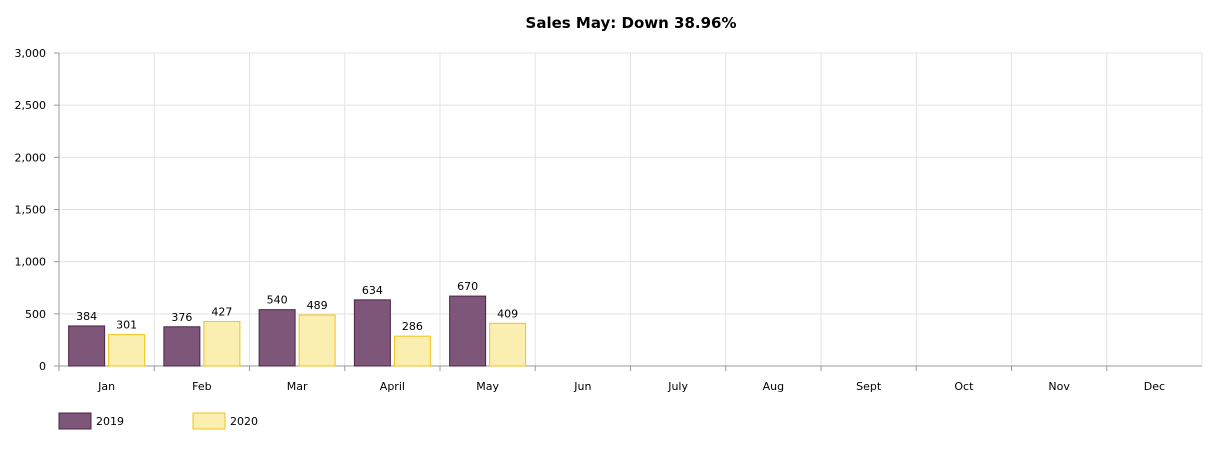  Describe the element at coordinates (468, 331) in the screenshot. I see `bar-2019-may` at that location.